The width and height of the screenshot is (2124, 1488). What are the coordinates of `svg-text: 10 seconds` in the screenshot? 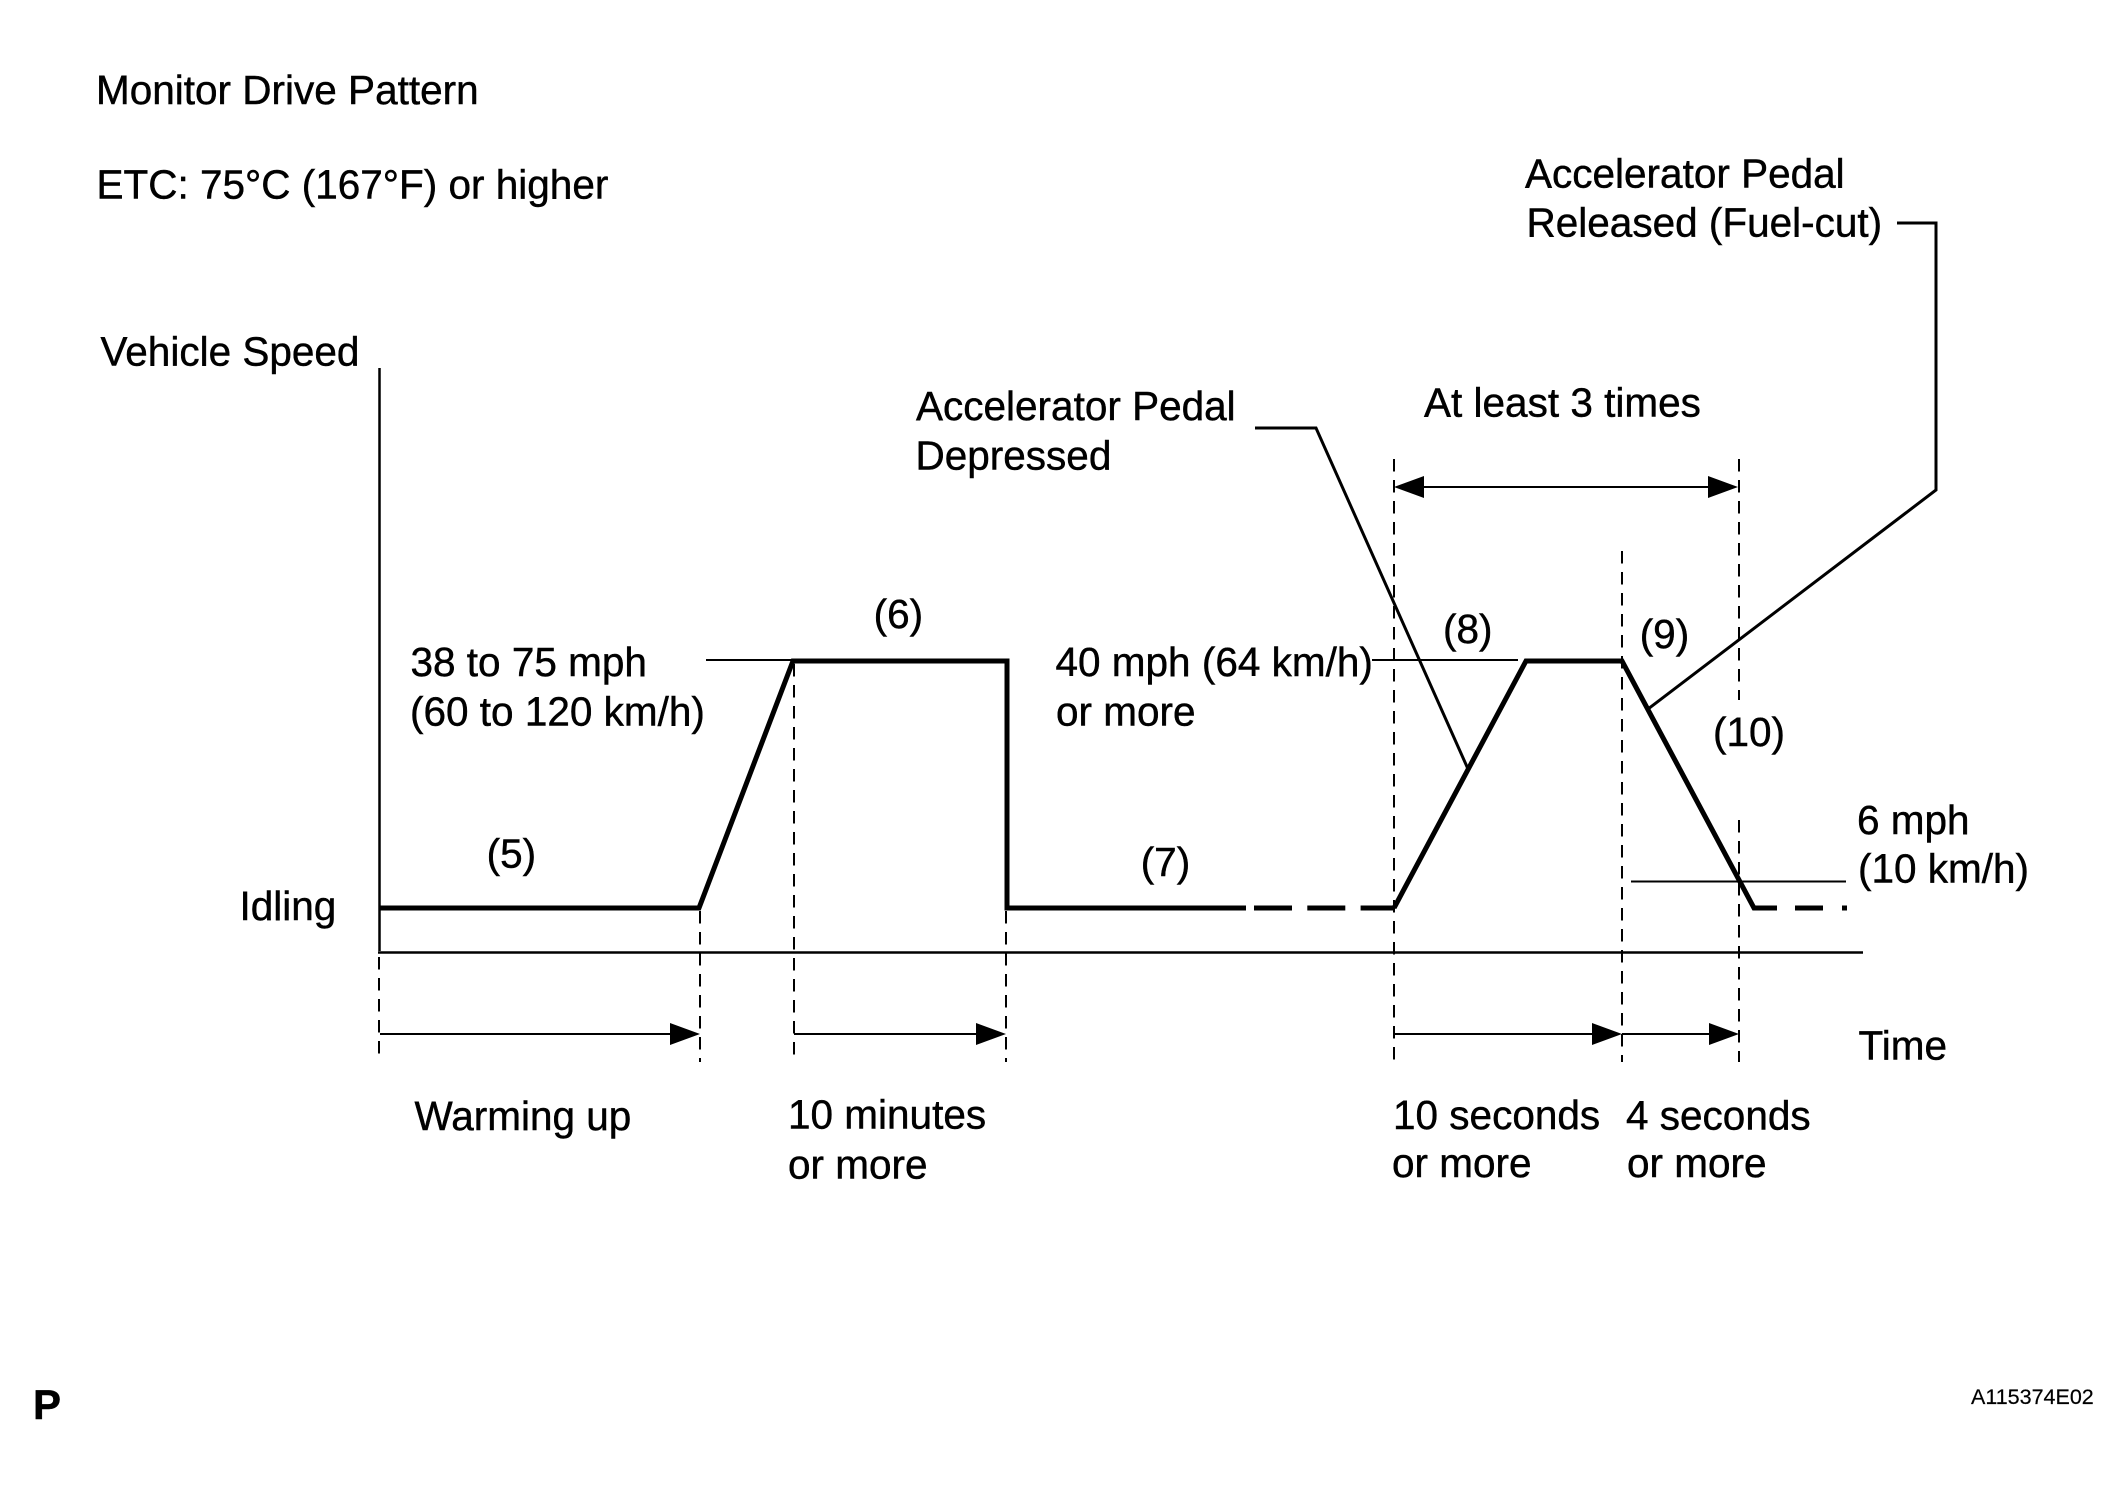 It's located at (1496, 1115).